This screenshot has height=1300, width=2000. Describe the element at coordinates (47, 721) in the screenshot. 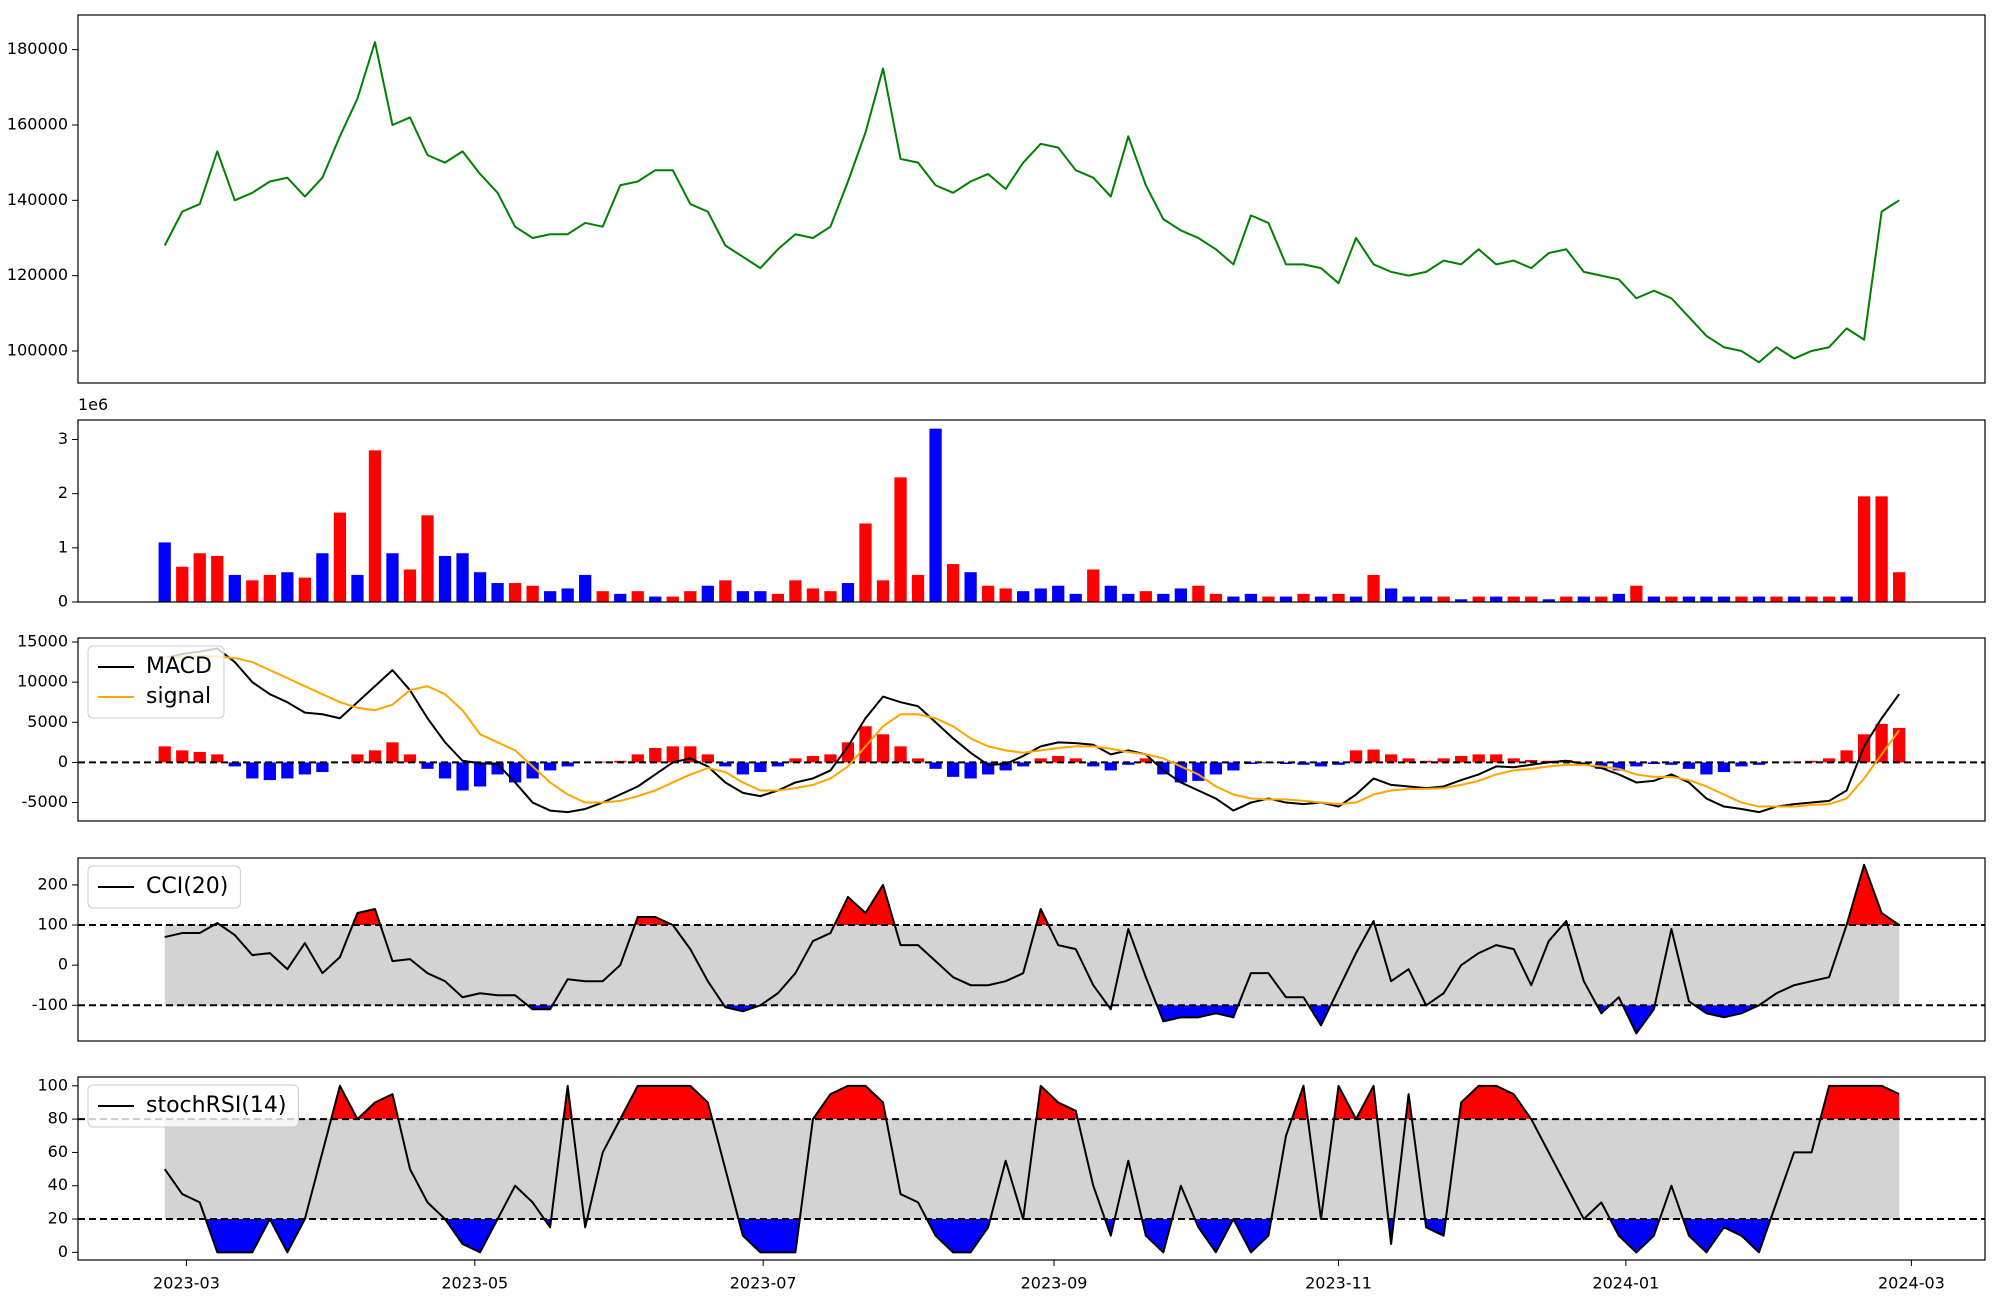

I see `y-tick-label: 5000` at that location.